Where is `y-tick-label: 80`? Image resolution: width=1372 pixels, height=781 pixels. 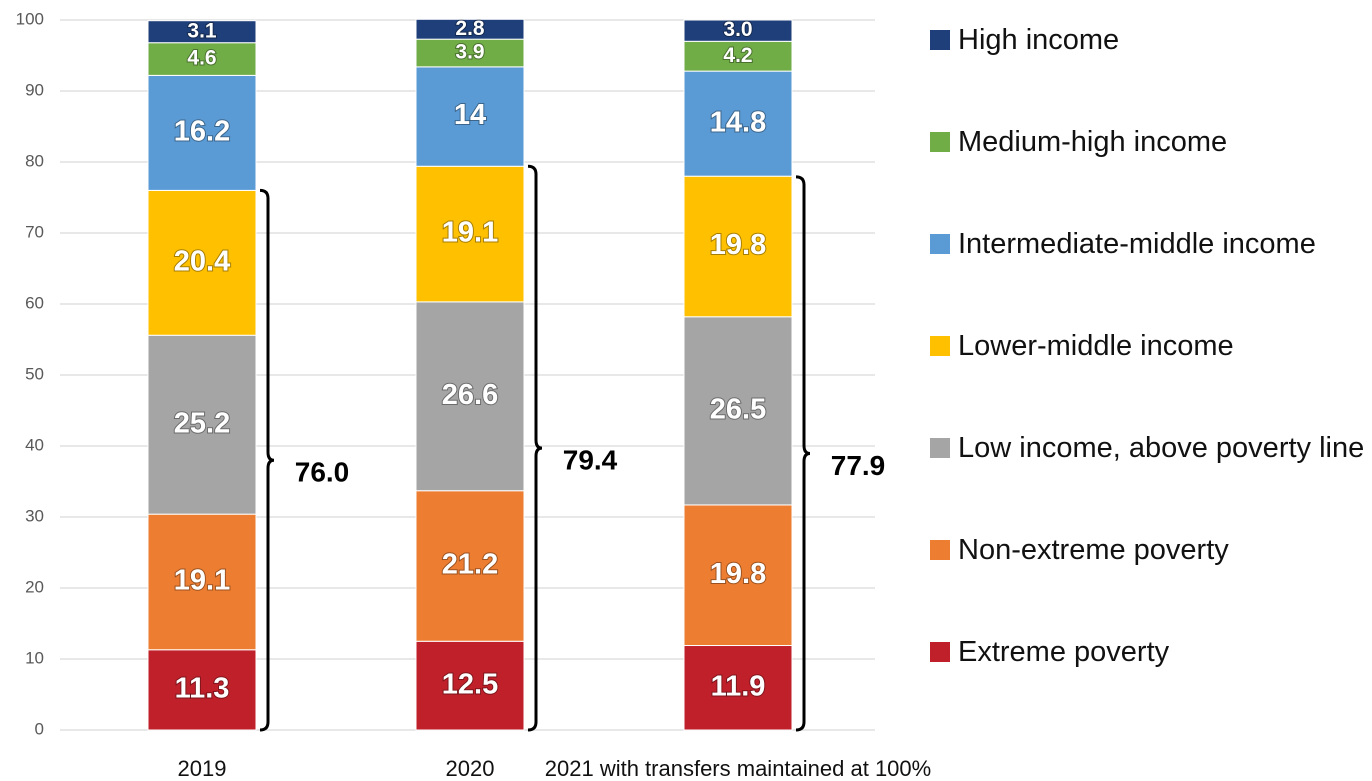
y-tick-label: 80 is located at coordinates (34, 160).